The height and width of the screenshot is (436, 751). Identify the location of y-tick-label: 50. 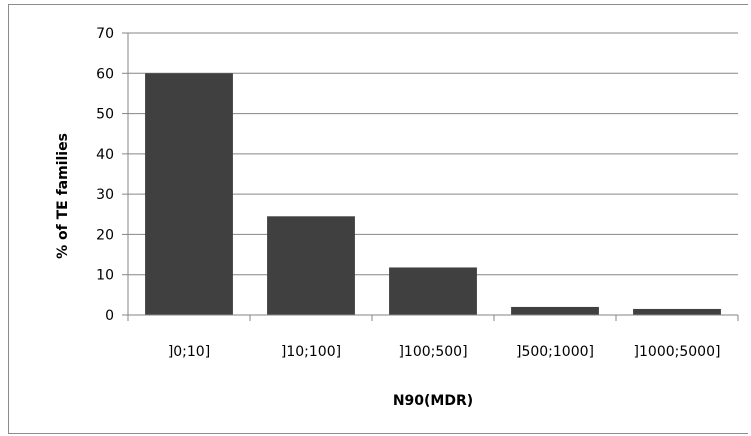
(105, 115).